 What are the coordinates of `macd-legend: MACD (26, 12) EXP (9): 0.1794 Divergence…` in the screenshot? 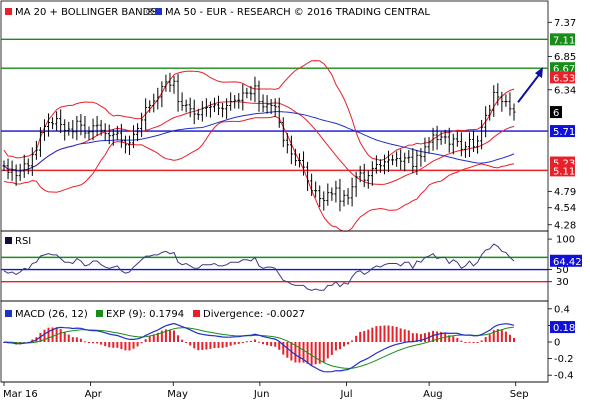 It's located at (155, 314).